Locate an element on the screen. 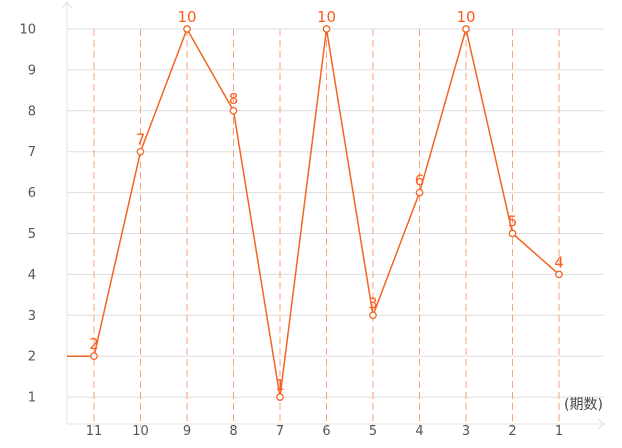  y-tick-label: 7 is located at coordinates (32, 152).